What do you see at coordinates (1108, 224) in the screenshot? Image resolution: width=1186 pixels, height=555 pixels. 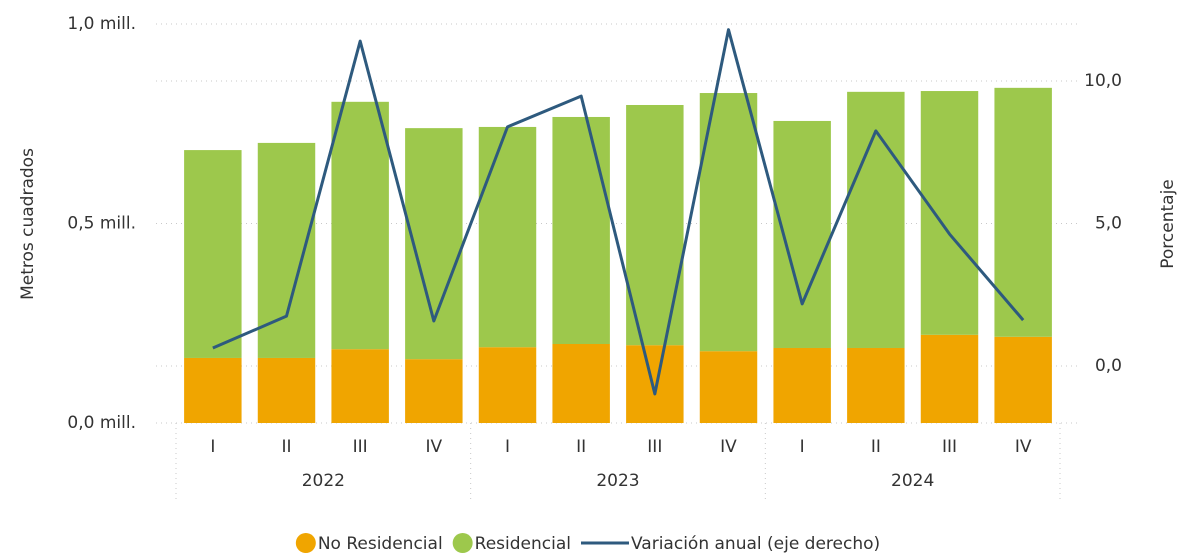 I see `y2-tick-label: 5,0` at bounding box center [1108, 224].